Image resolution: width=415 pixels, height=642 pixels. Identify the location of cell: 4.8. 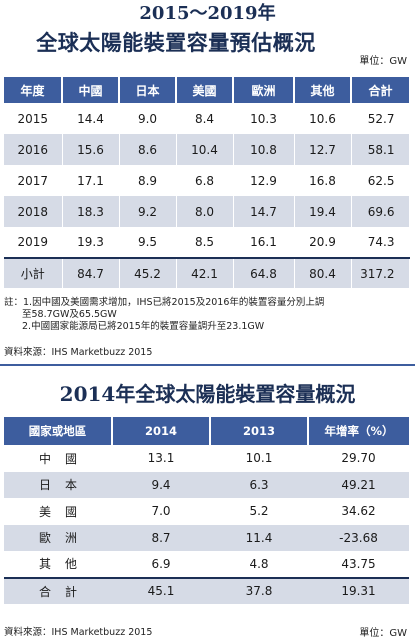
(259, 564).